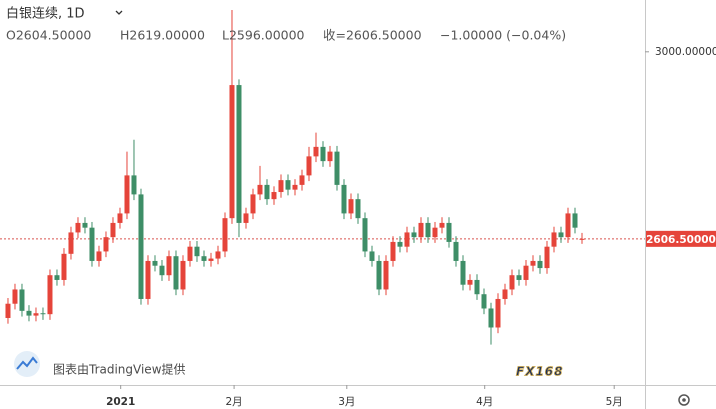  Describe the element at coordinates (120, 402) in the screenshot. I see `x-tick-label: 2021` at that location.